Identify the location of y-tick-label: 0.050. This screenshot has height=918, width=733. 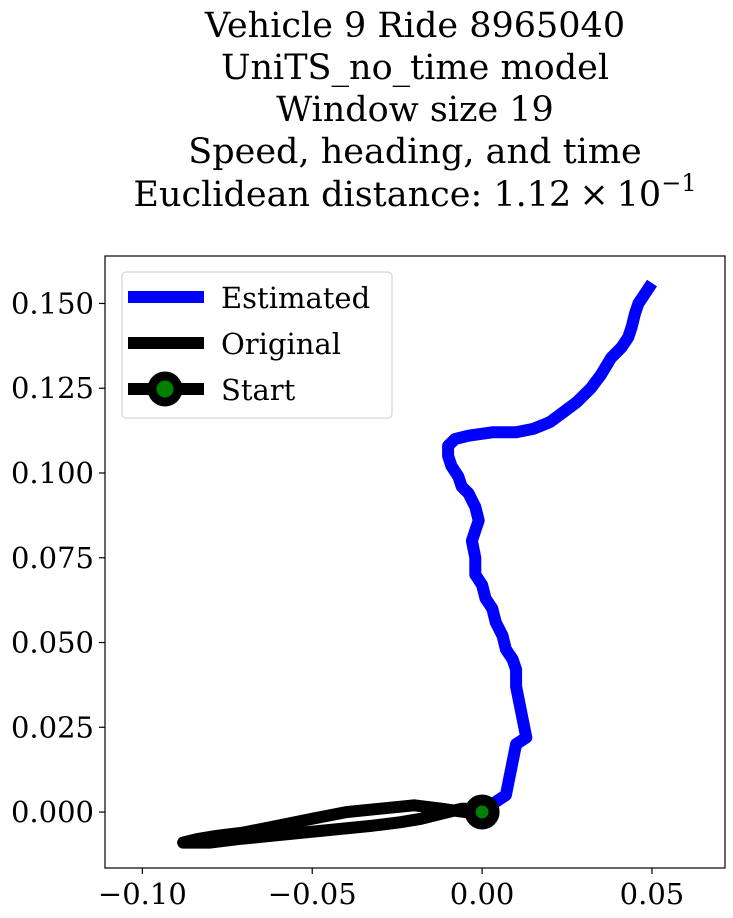
(52, 643).